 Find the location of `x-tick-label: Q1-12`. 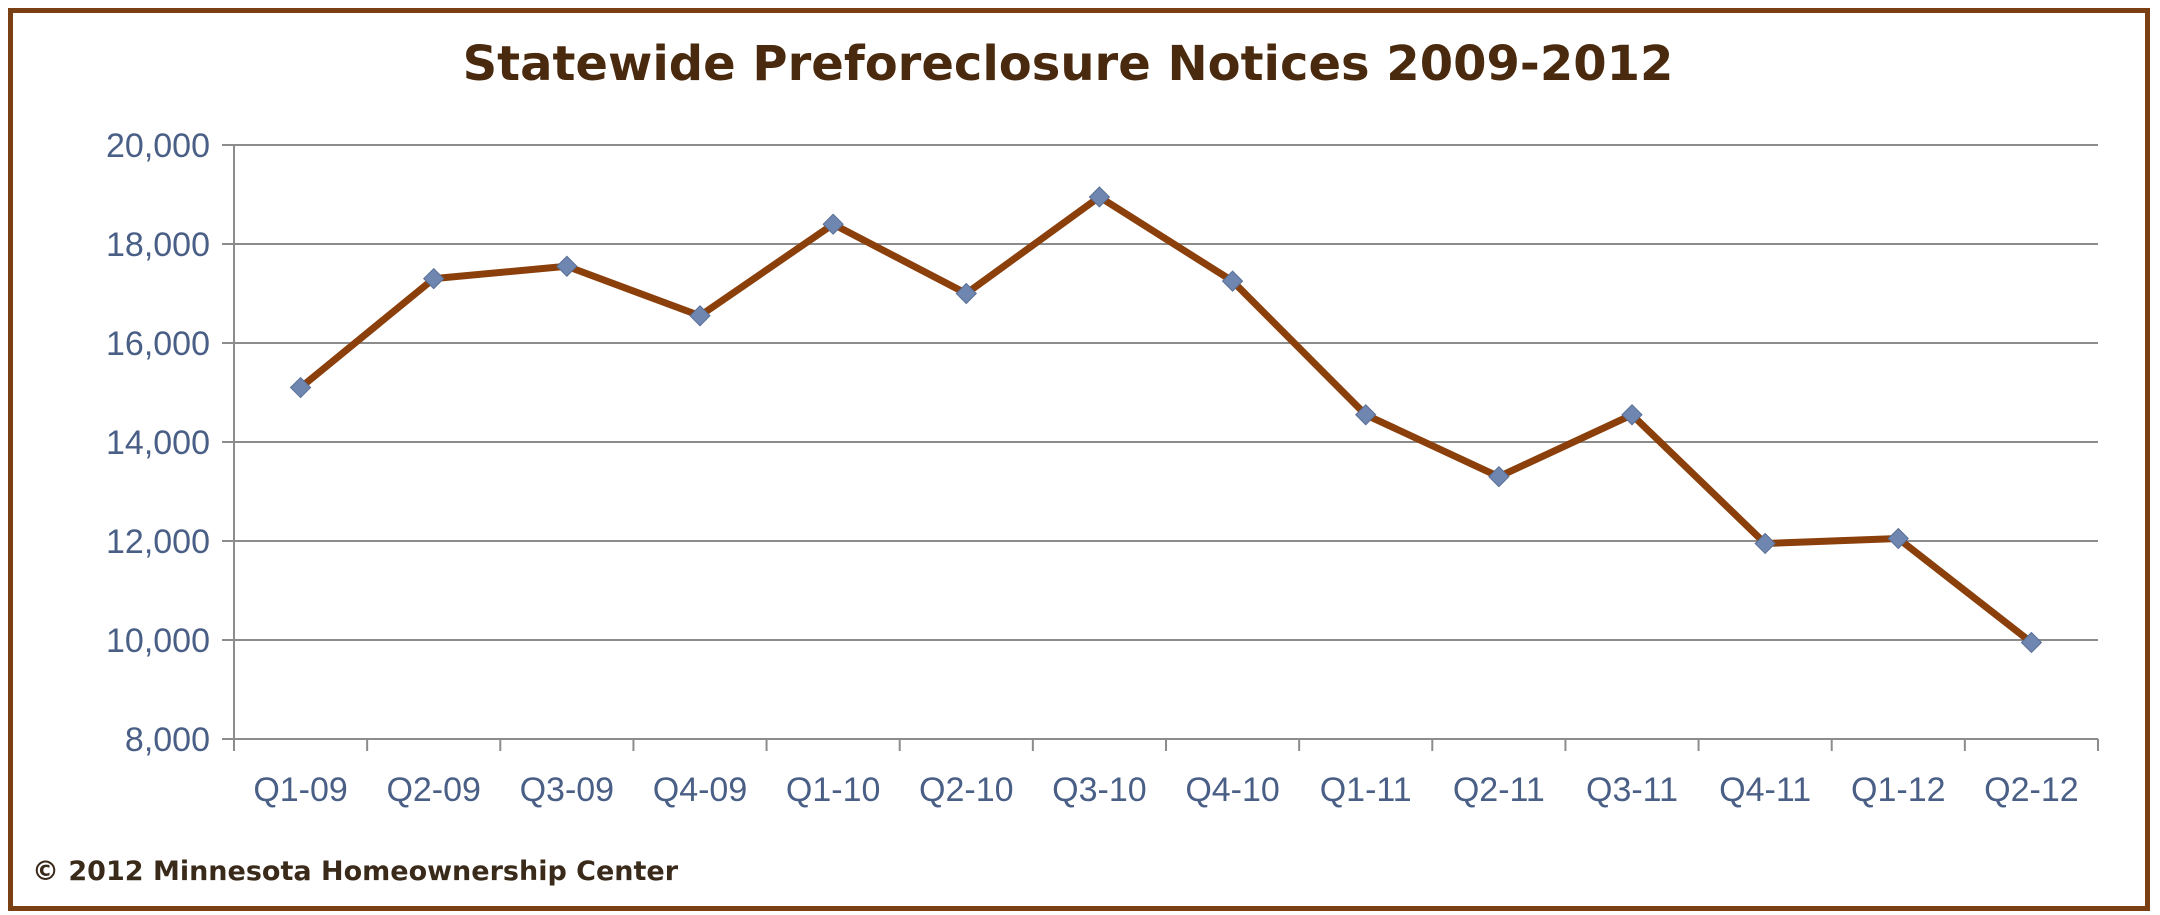

x-tick-label: Q1-12 is located at coordinates (1898, 790).